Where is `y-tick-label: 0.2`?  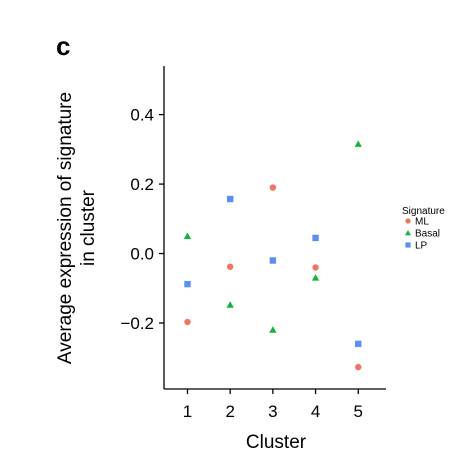 y-tick-label: 0.2 is located at coordinates (142, 184).